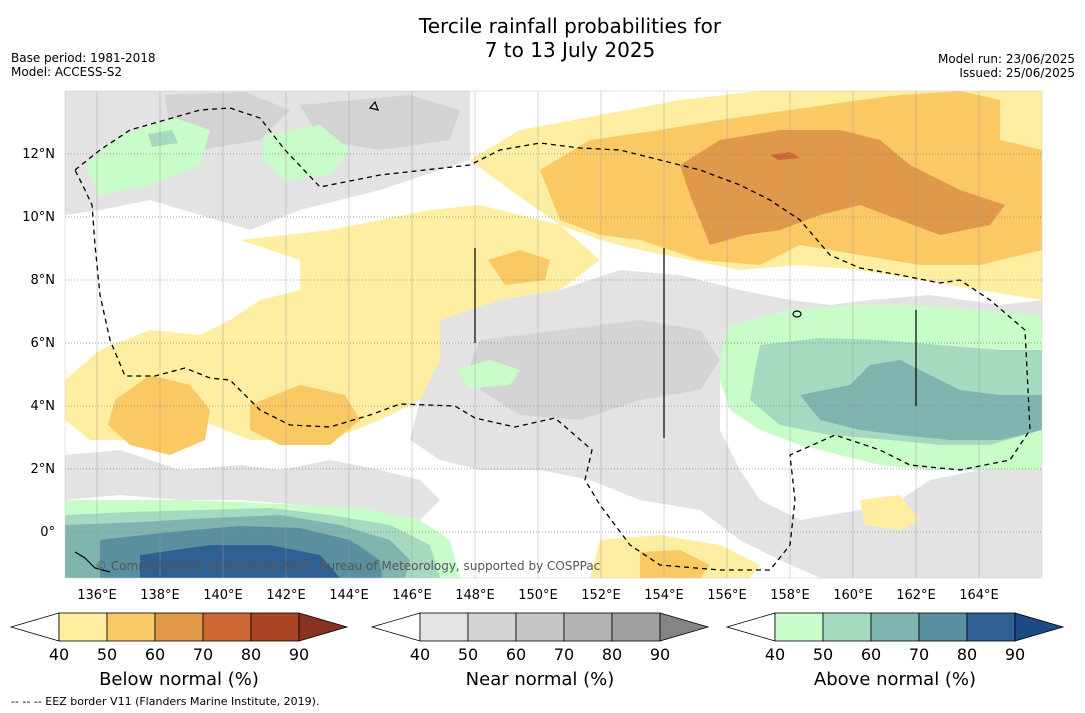 This screenshot has width=1085, height=713. What do you see at coordinates (223, 595) in the screenshot?
I see `lon-label-140e: 140°E` at bounding box center [223, 595].